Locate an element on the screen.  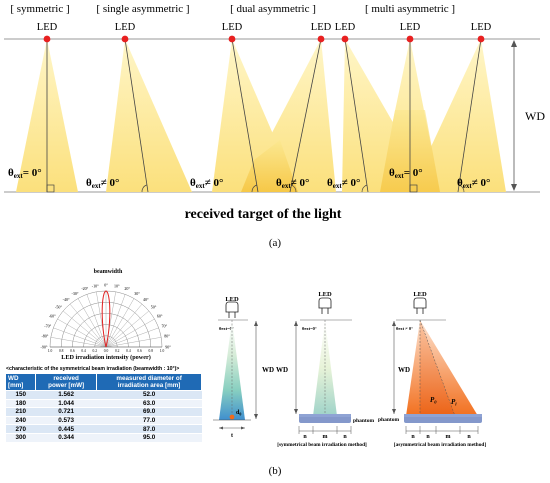
cell-power: 1.044 is located at coordinates (66, 403).